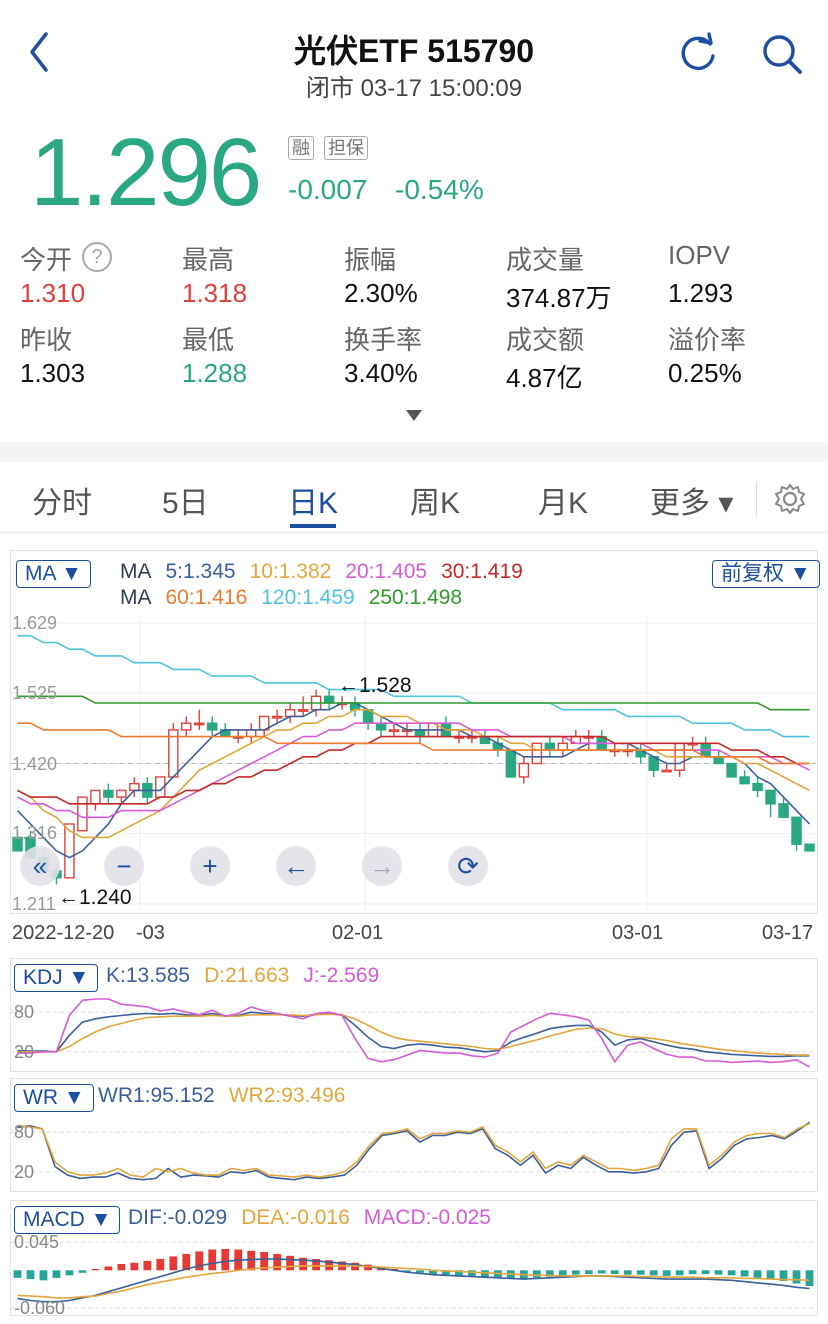 Image resolution: width=828 pixels, height=1324 pixels. I want to click on expand-stats-icon, so click(414, 415).